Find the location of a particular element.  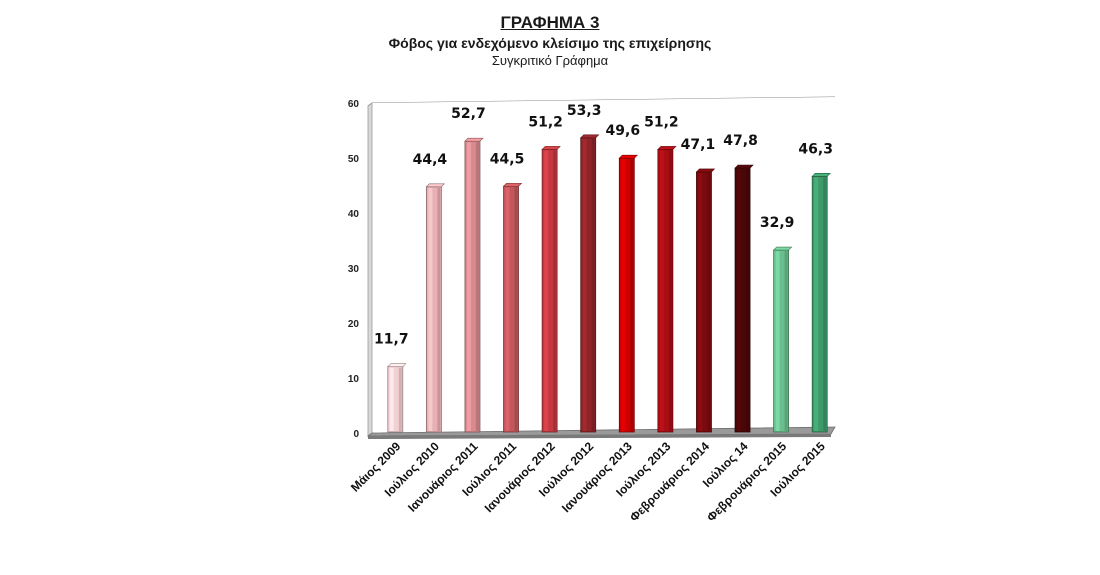

y-tick-label: 60 is located at coordinates (354, 104).